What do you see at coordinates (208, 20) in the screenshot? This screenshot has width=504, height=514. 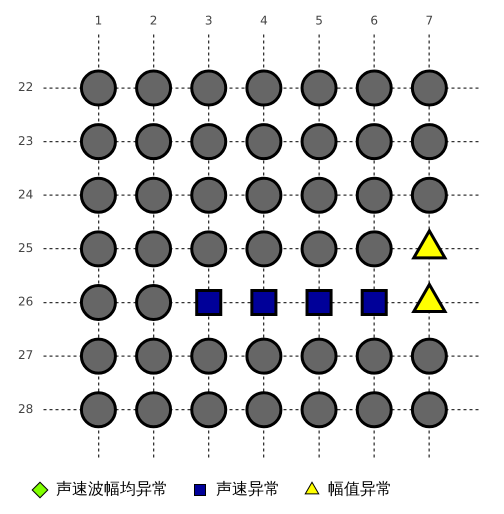 I see `x-tick-label: 3` at bounding box center [208, 20].